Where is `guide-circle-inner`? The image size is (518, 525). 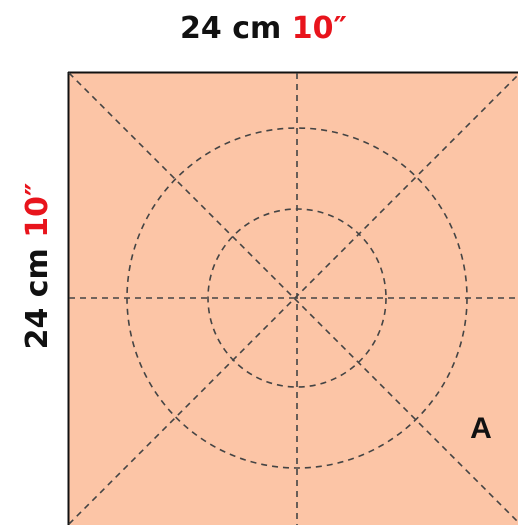
guide-circle-inner is located at coordinates (297, 298).